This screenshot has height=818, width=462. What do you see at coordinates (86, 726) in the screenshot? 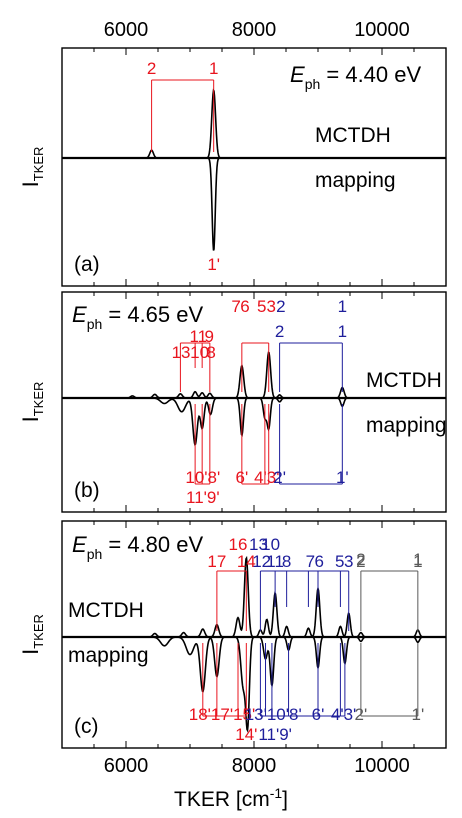
I see `panel-tag: (c)` at bounding box center [86, 726].